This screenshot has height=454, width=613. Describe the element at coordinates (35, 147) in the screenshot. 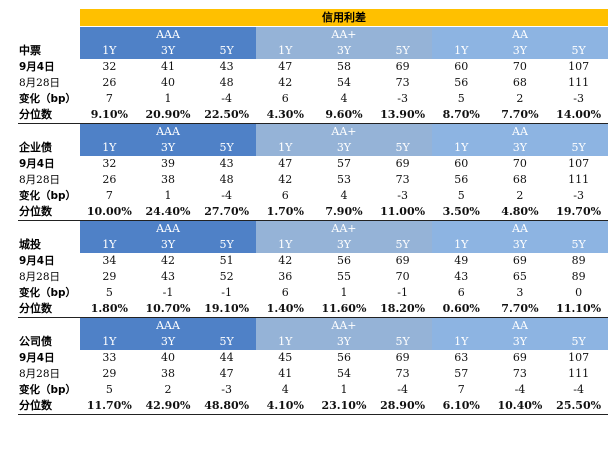

I see `section-name: 企业债` at that location.